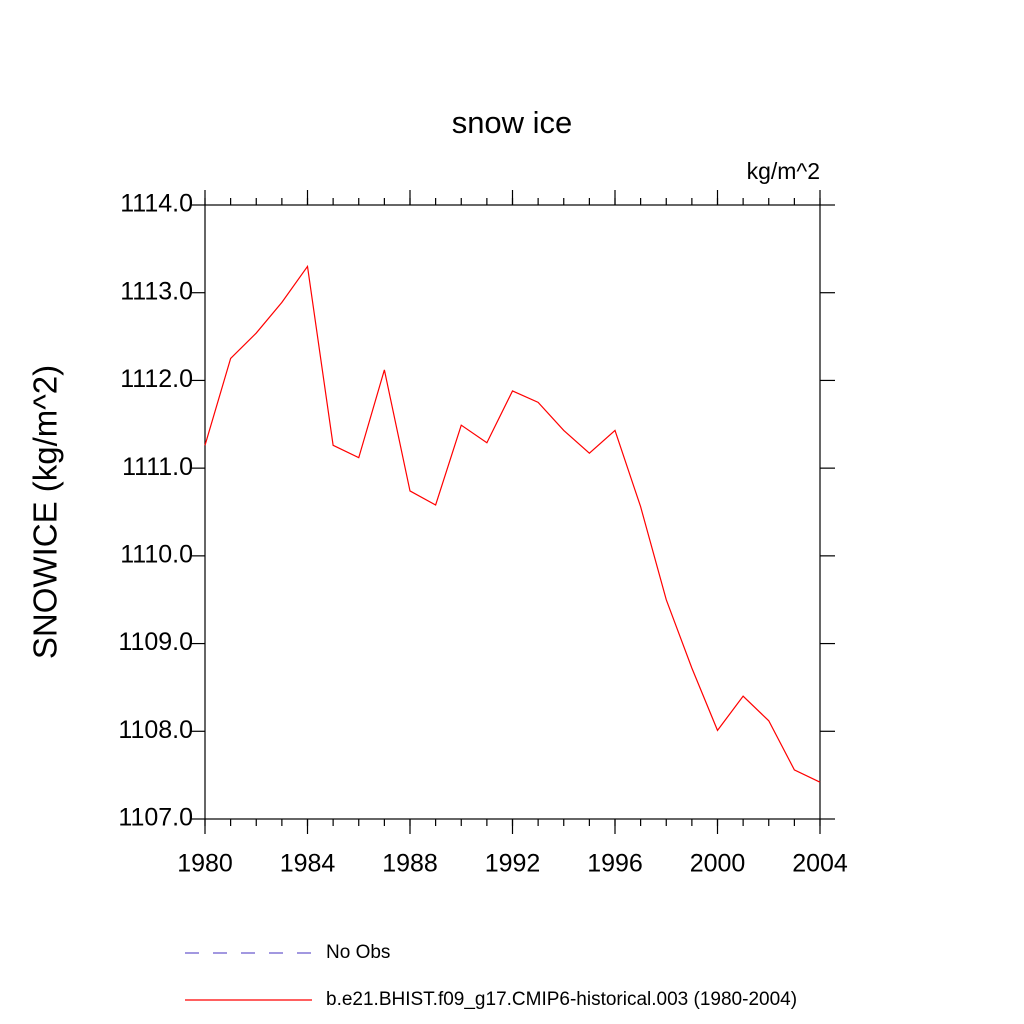 The image size is (1024, 1024). I want to click on x-tick-label: 1996, so click(615, 864).